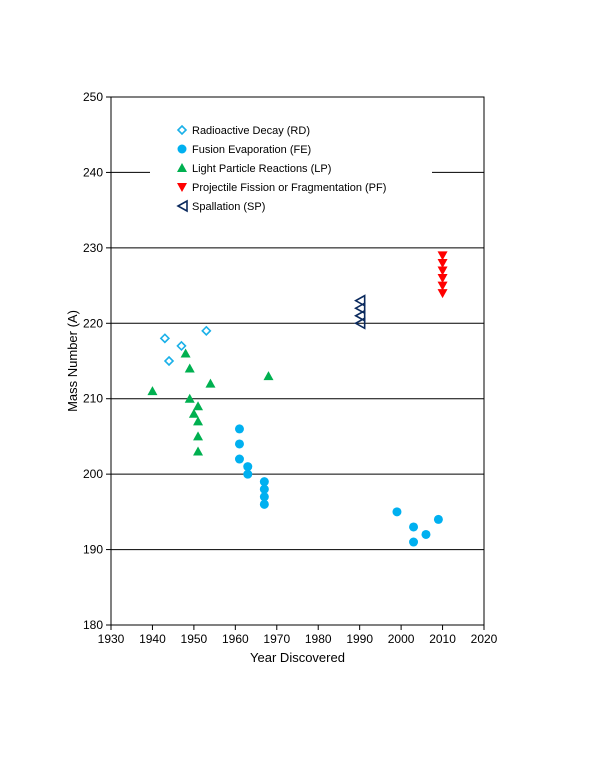 The image size is (595, 770). I want to click on legend-marker-triangle-up, so click(182, 167).